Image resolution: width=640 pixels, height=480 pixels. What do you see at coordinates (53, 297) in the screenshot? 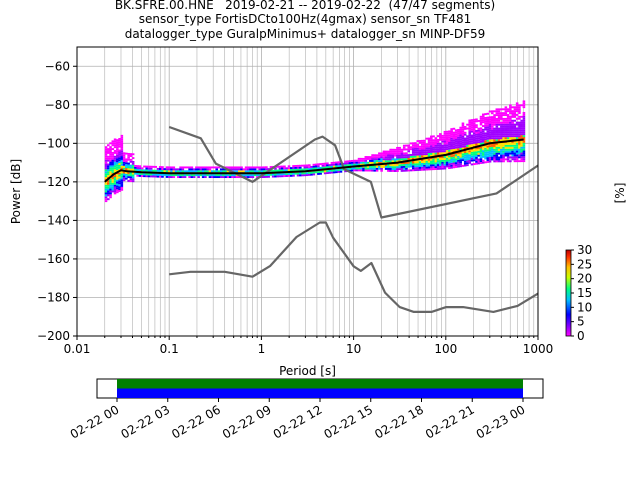
I see `y-tick-label: −180` at bounding box center [53, 297].